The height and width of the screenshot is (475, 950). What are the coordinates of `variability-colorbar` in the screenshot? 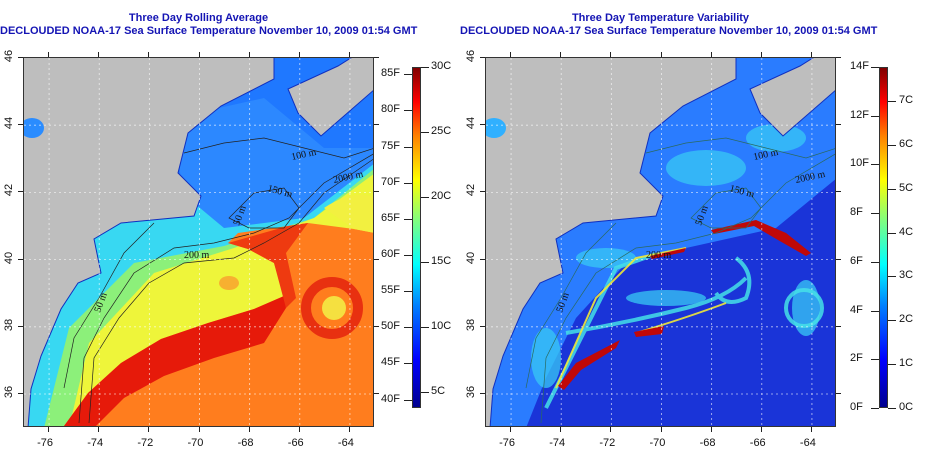 It's located at (883, 237).